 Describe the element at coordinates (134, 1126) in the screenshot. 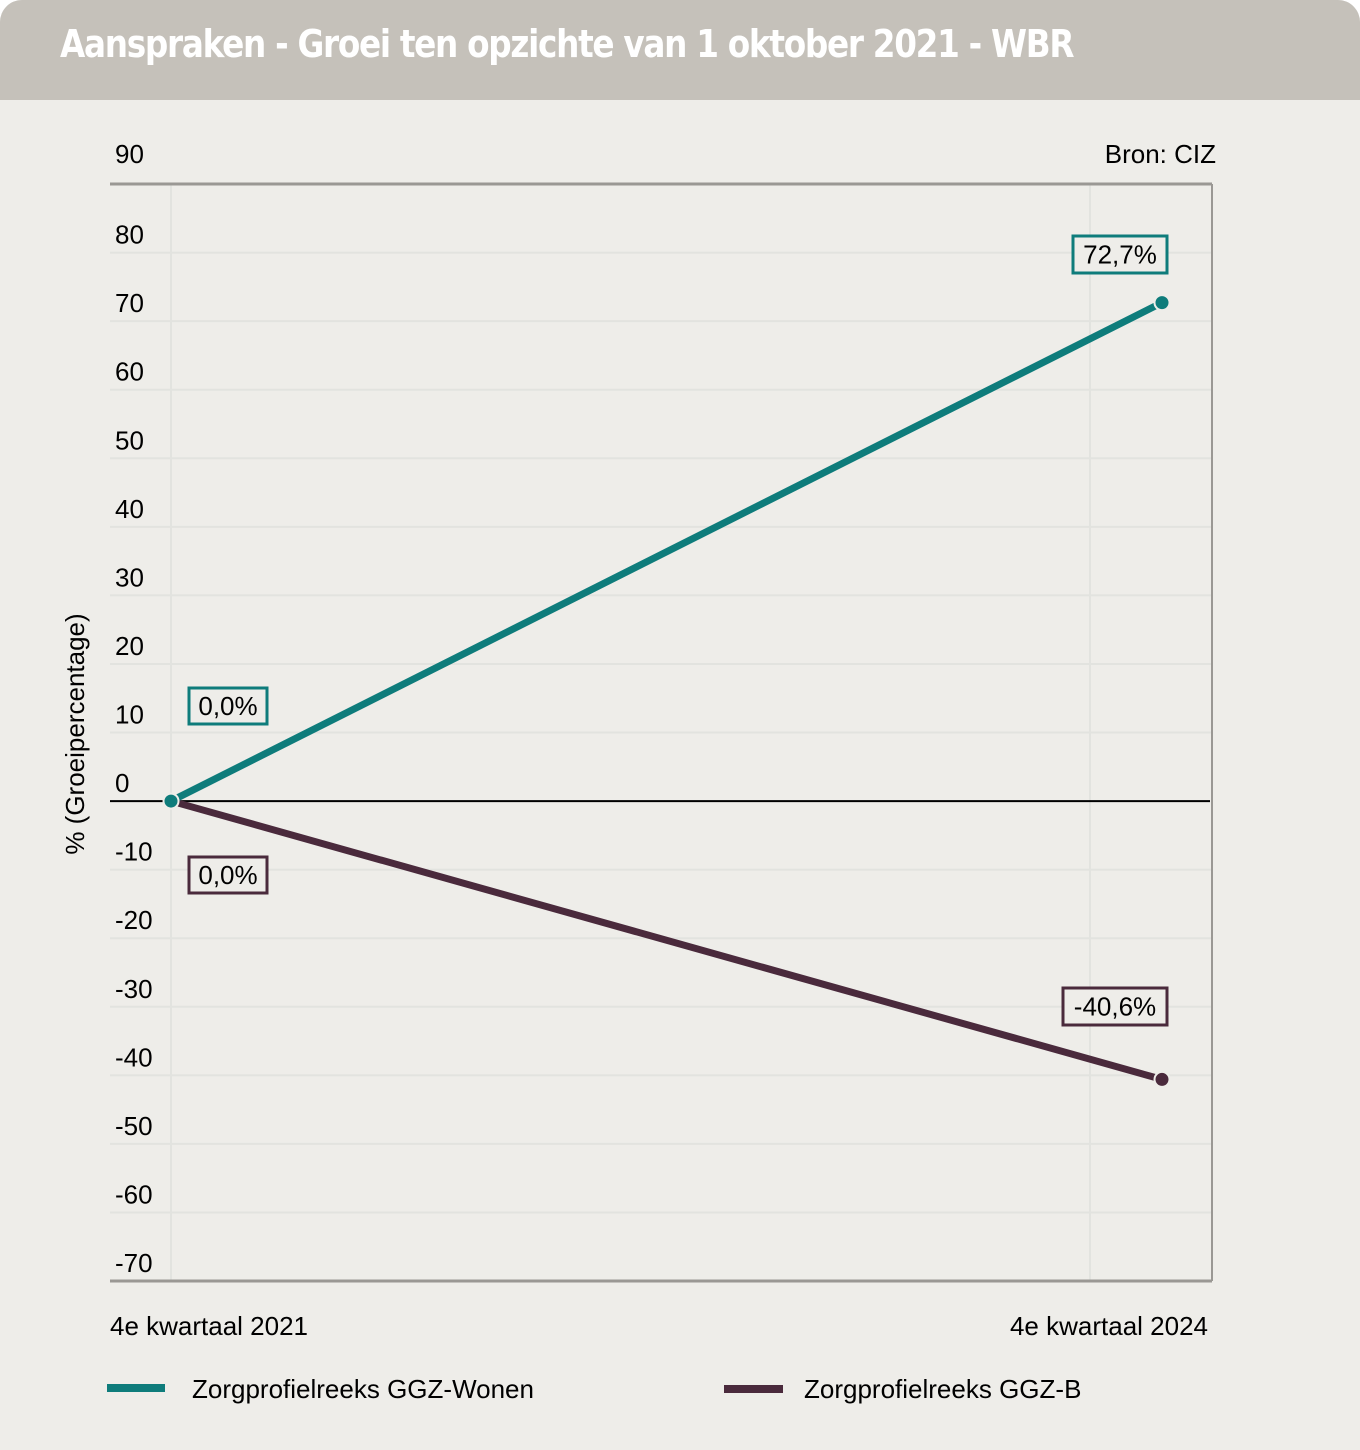

I see `y-tick-label: -50` at that location.